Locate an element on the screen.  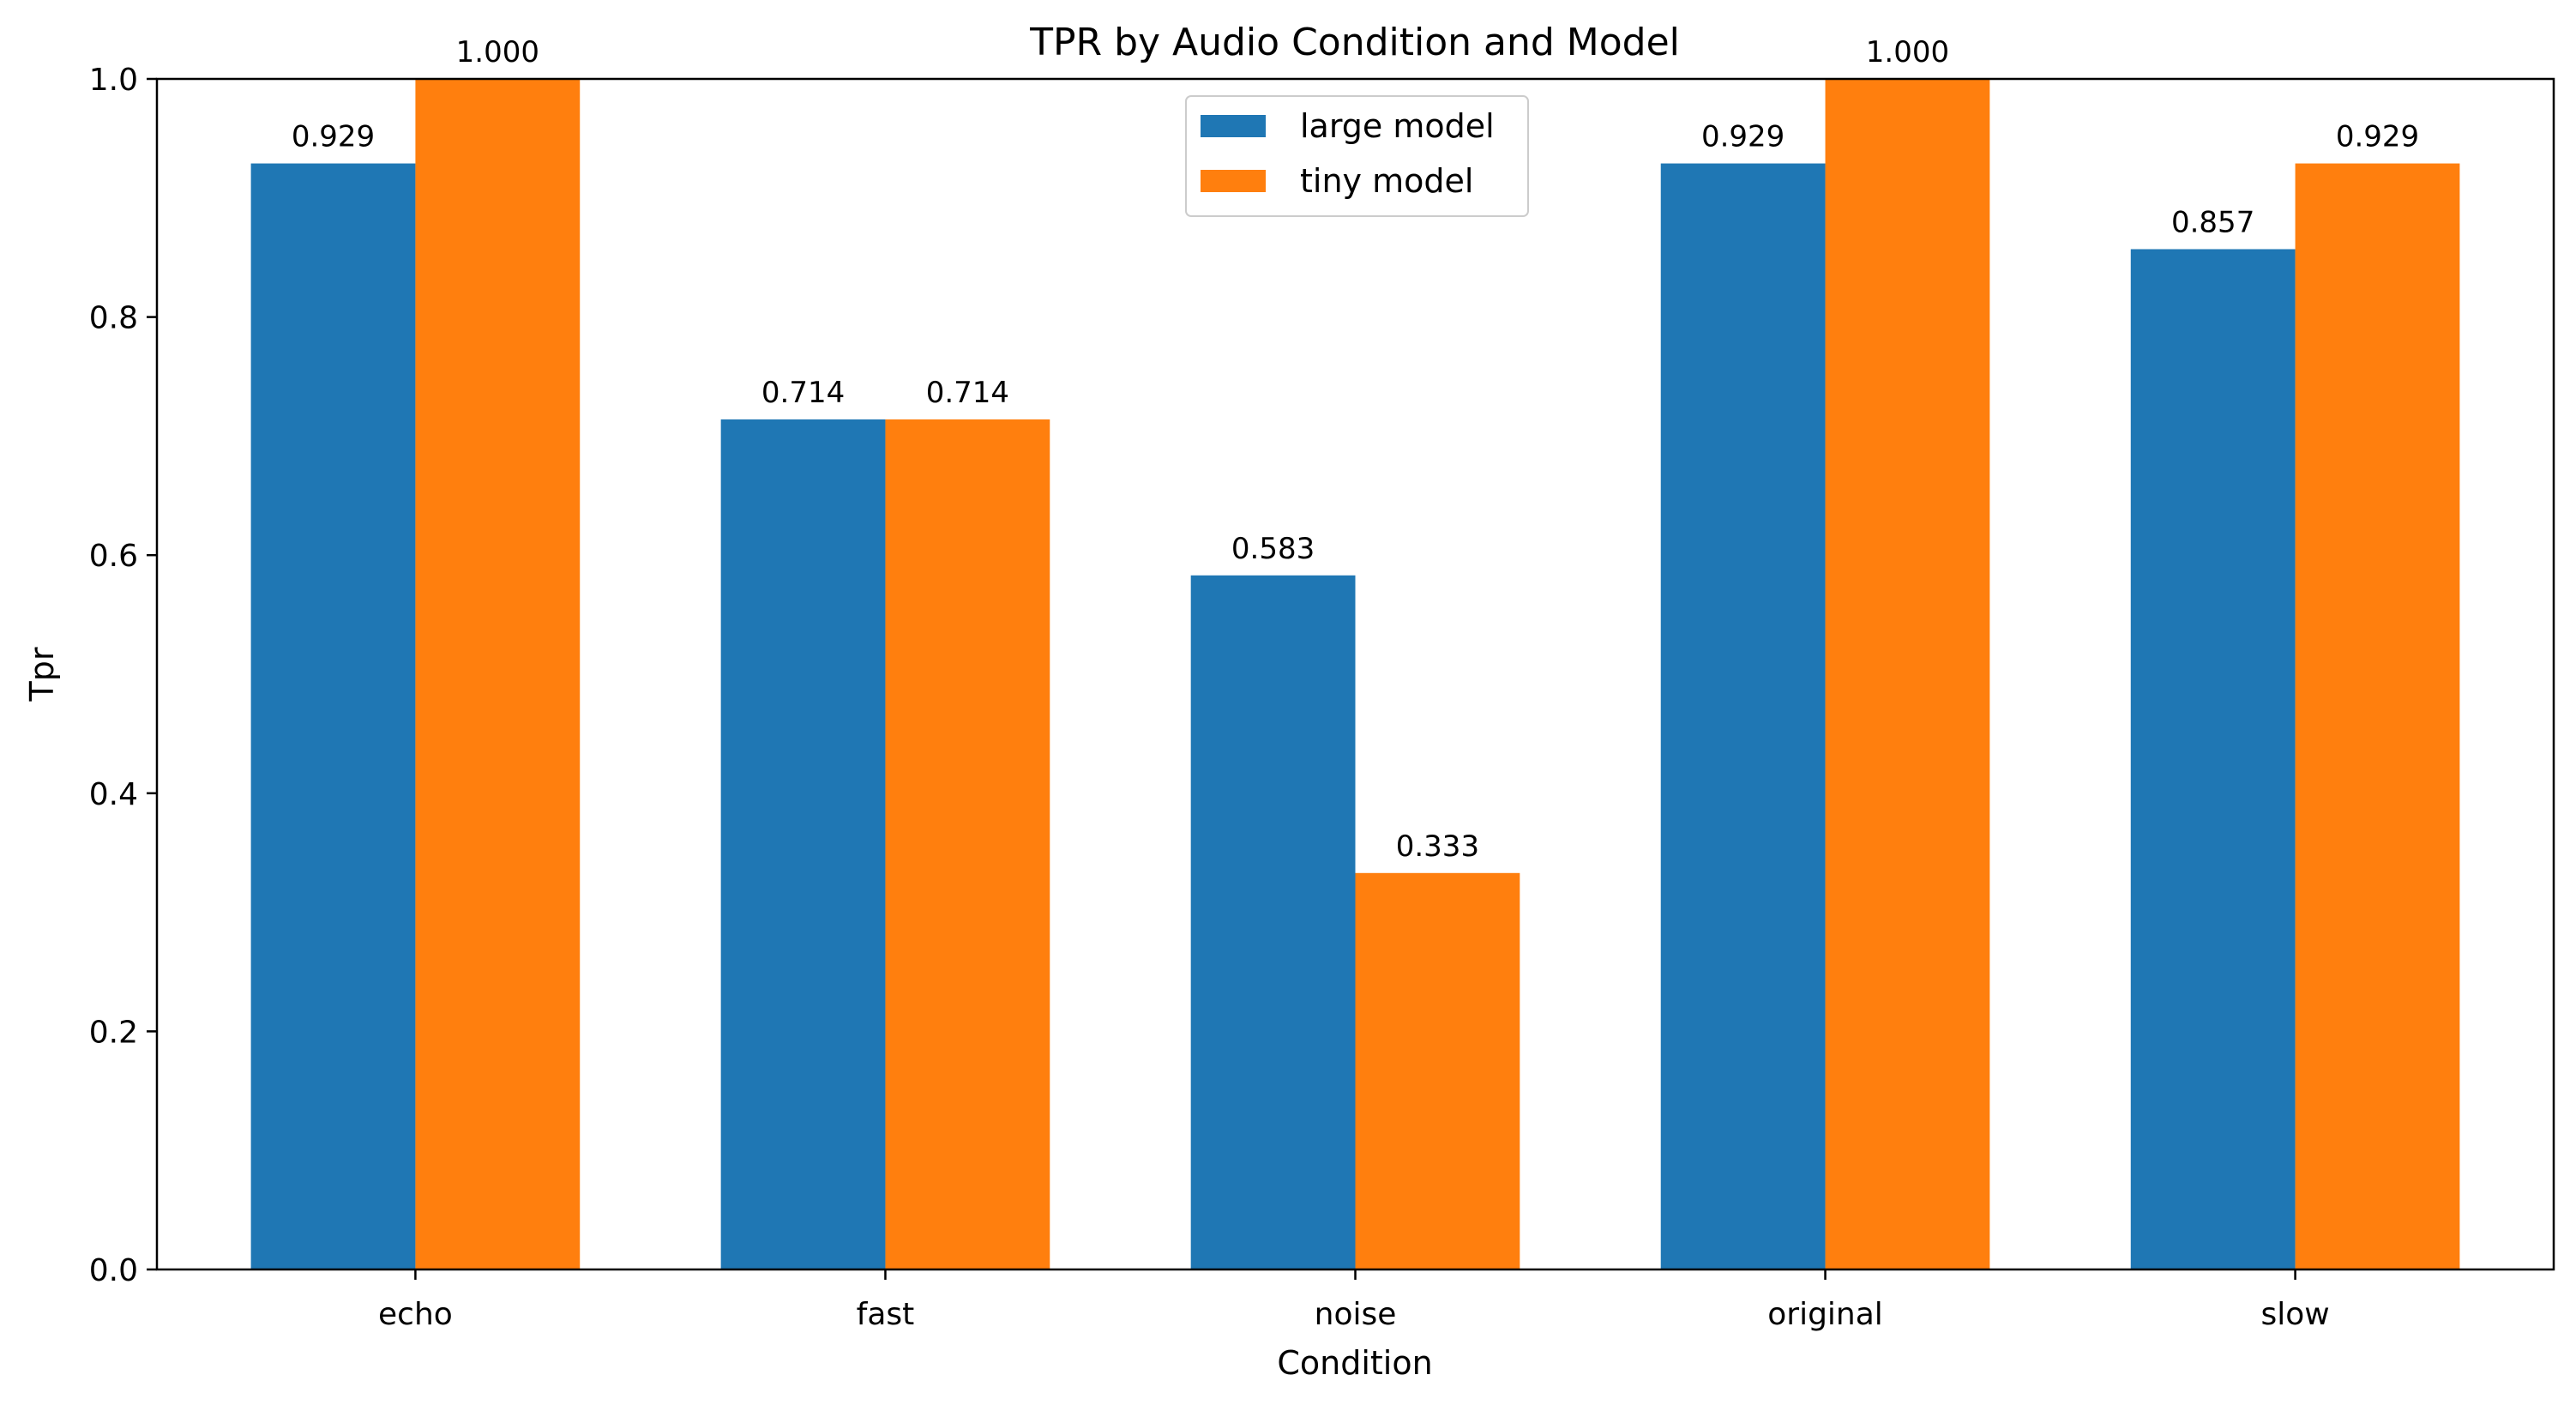
y-tick-label: 0.2 is located at coordinates (113, 1032).